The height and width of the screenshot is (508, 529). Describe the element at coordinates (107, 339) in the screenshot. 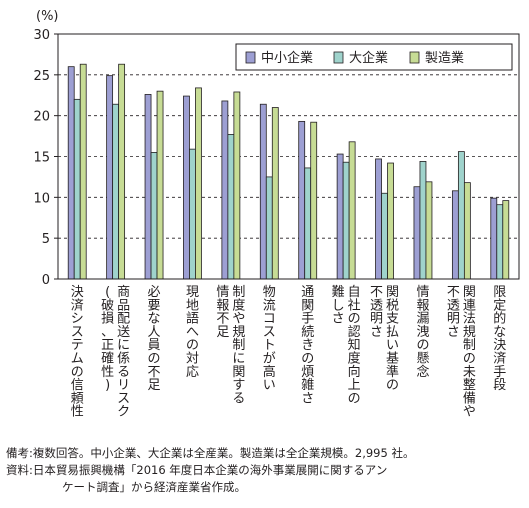

I see `x-tick-label: (破損、正確性)` at that location.